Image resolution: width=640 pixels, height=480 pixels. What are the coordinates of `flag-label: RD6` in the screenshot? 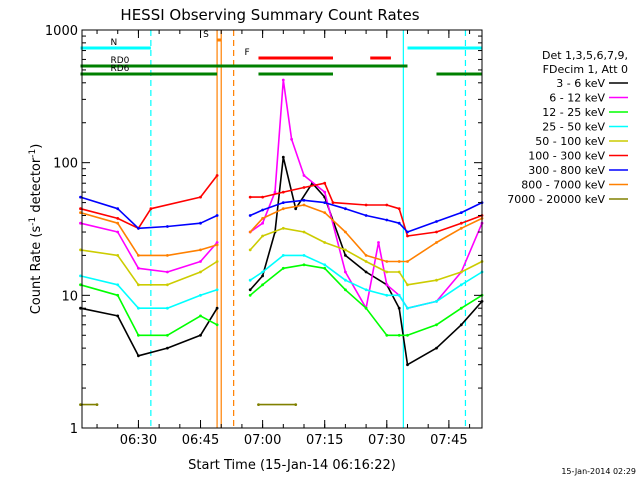 It's located at (119, 69).